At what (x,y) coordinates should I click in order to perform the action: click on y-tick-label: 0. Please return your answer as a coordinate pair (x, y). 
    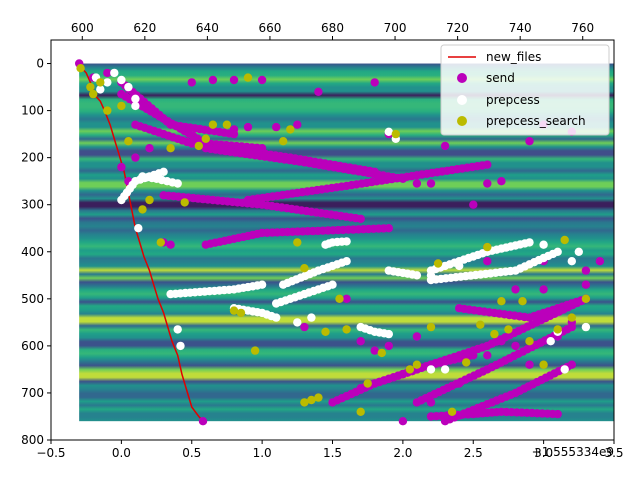
    Looking at the image, I should click on (40, 64).